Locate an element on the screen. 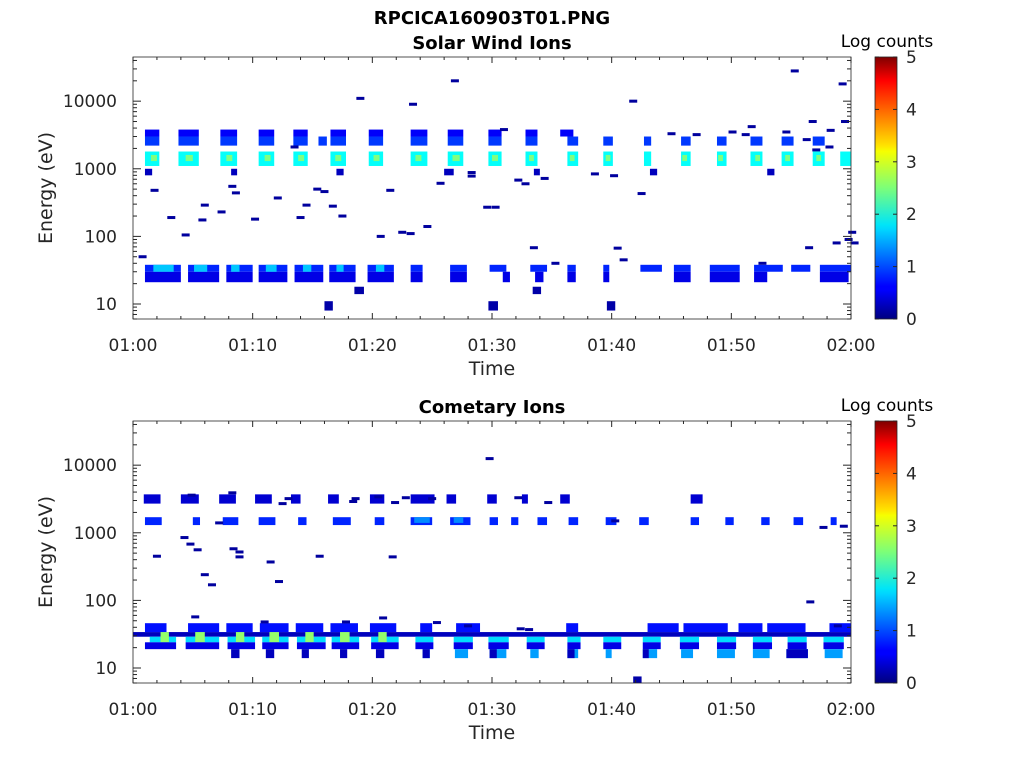 The width and height of the screenshot is (1024, 768). colorbar-label: Log counts is located at coordinates (887, 42).